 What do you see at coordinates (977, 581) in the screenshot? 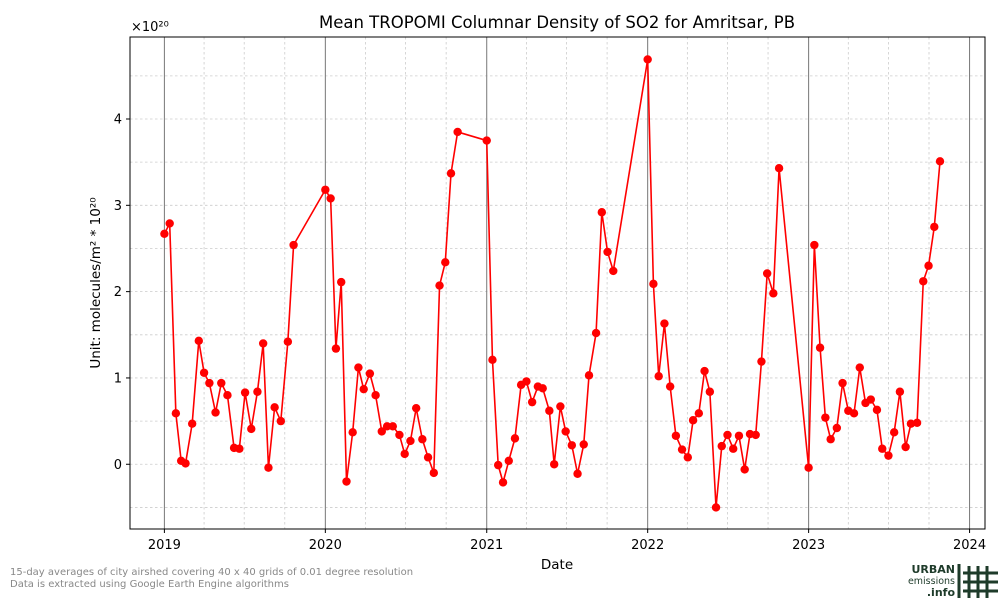
I see `hash-grid-icon` at bounding box center [977, 581].